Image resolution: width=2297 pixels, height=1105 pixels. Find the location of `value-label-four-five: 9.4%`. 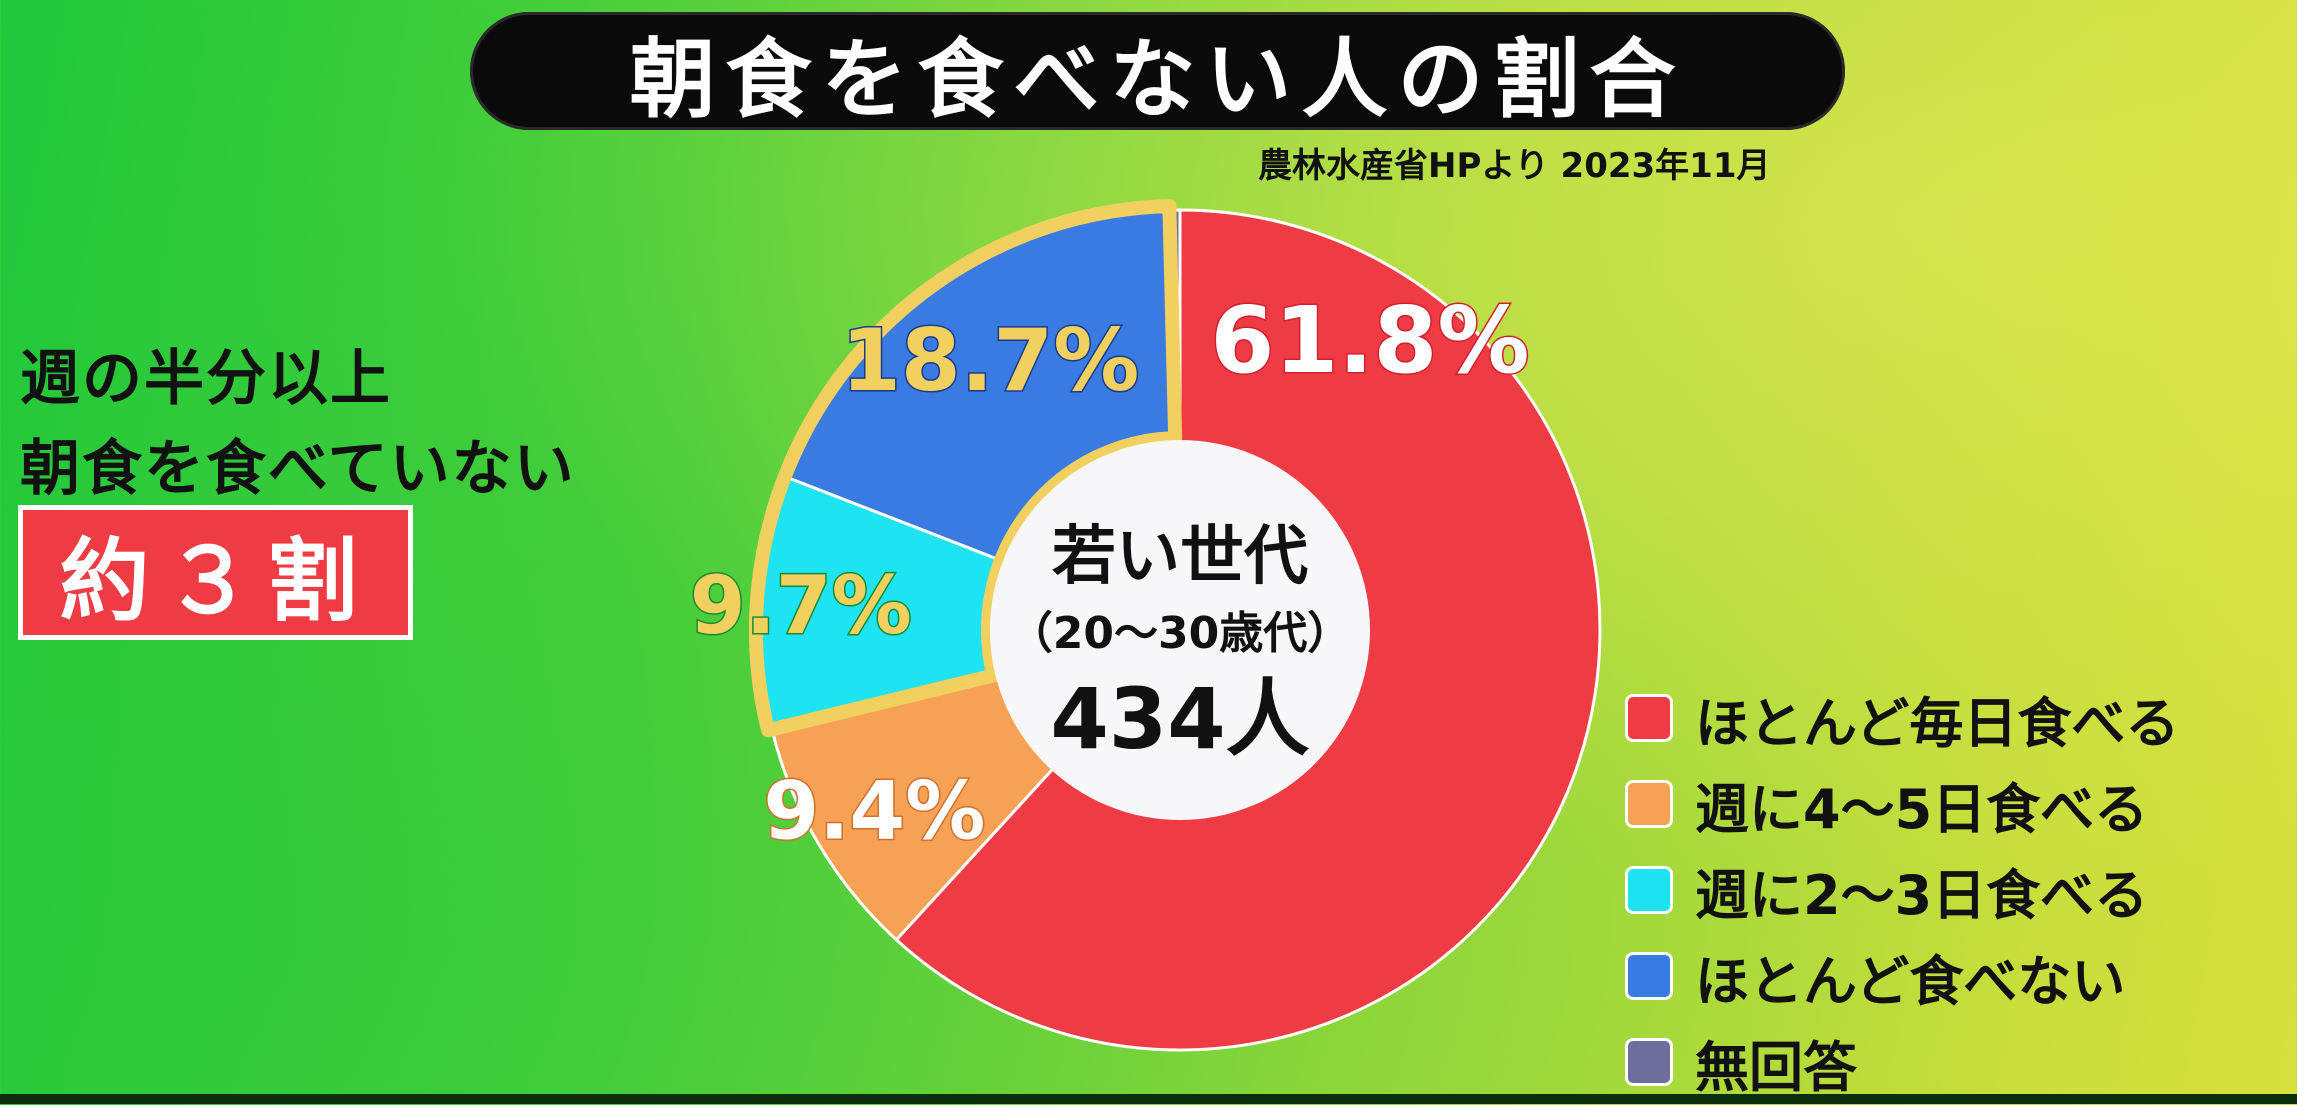

value-label-four-five: 9.4% is located at coordinates (874, 811).